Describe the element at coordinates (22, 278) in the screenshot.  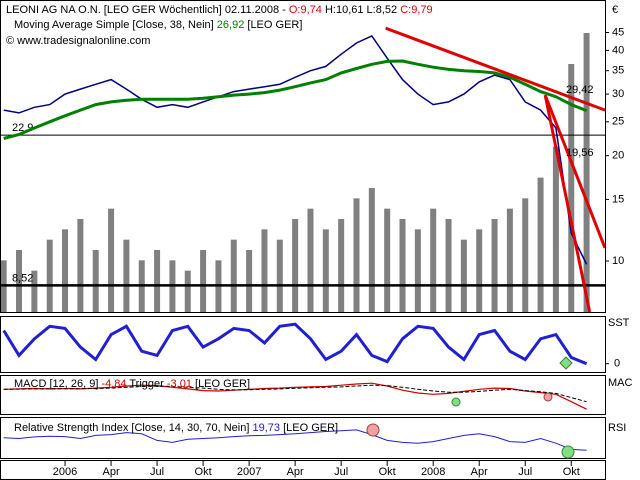
I see `level-label: 8,52` at that location.